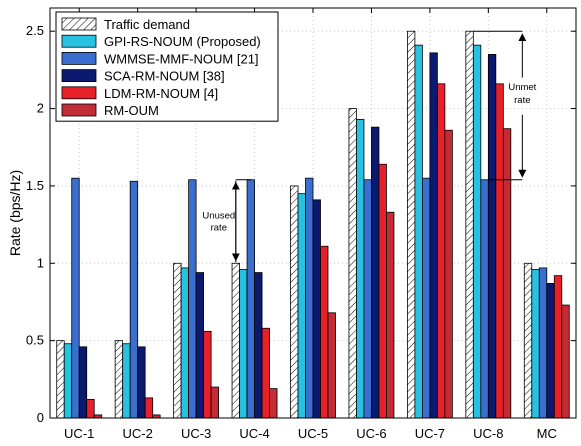 This screenshot has width=581, height=446. What do you see at coordinates (528, 340) in the screenshot?
I see `bar-traffic-demand-mc` at bounding box center [528, 340].